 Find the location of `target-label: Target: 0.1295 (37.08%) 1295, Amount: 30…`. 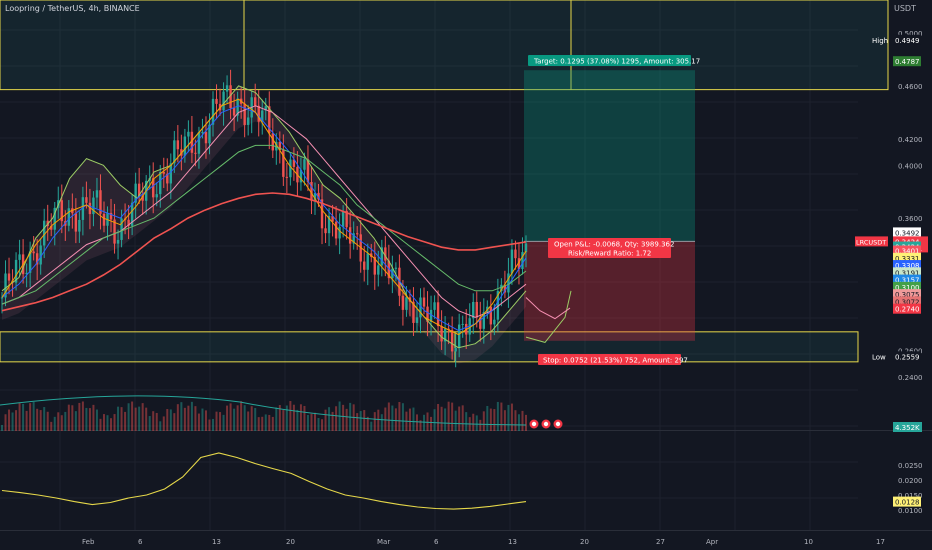

target-label: Target: 0.1295 (37.08%) 1295, Amount: 30… is located at coordinates (614, 60).